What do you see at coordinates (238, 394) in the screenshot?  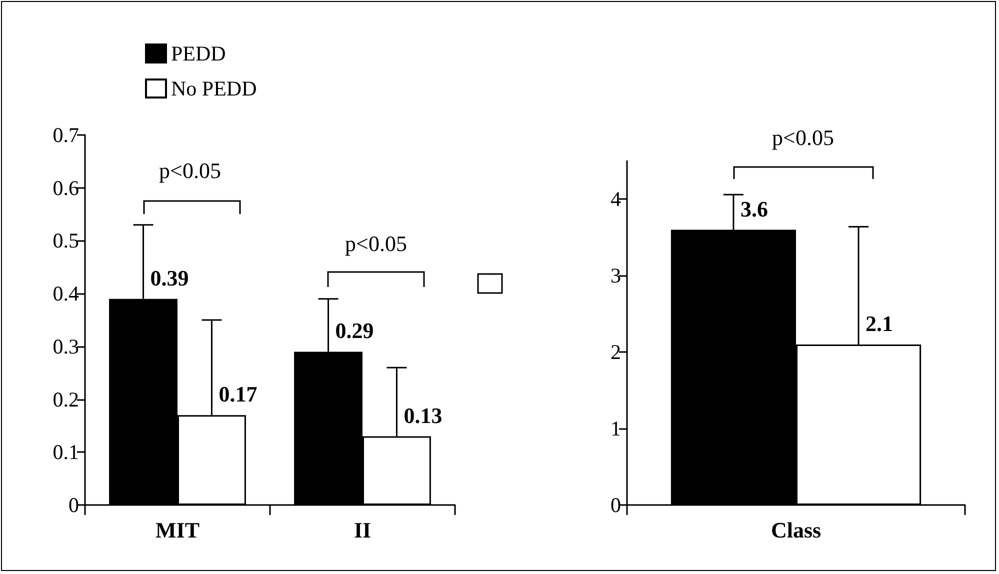 I see `data-label: 0.17` at bounding box center [238, 394].